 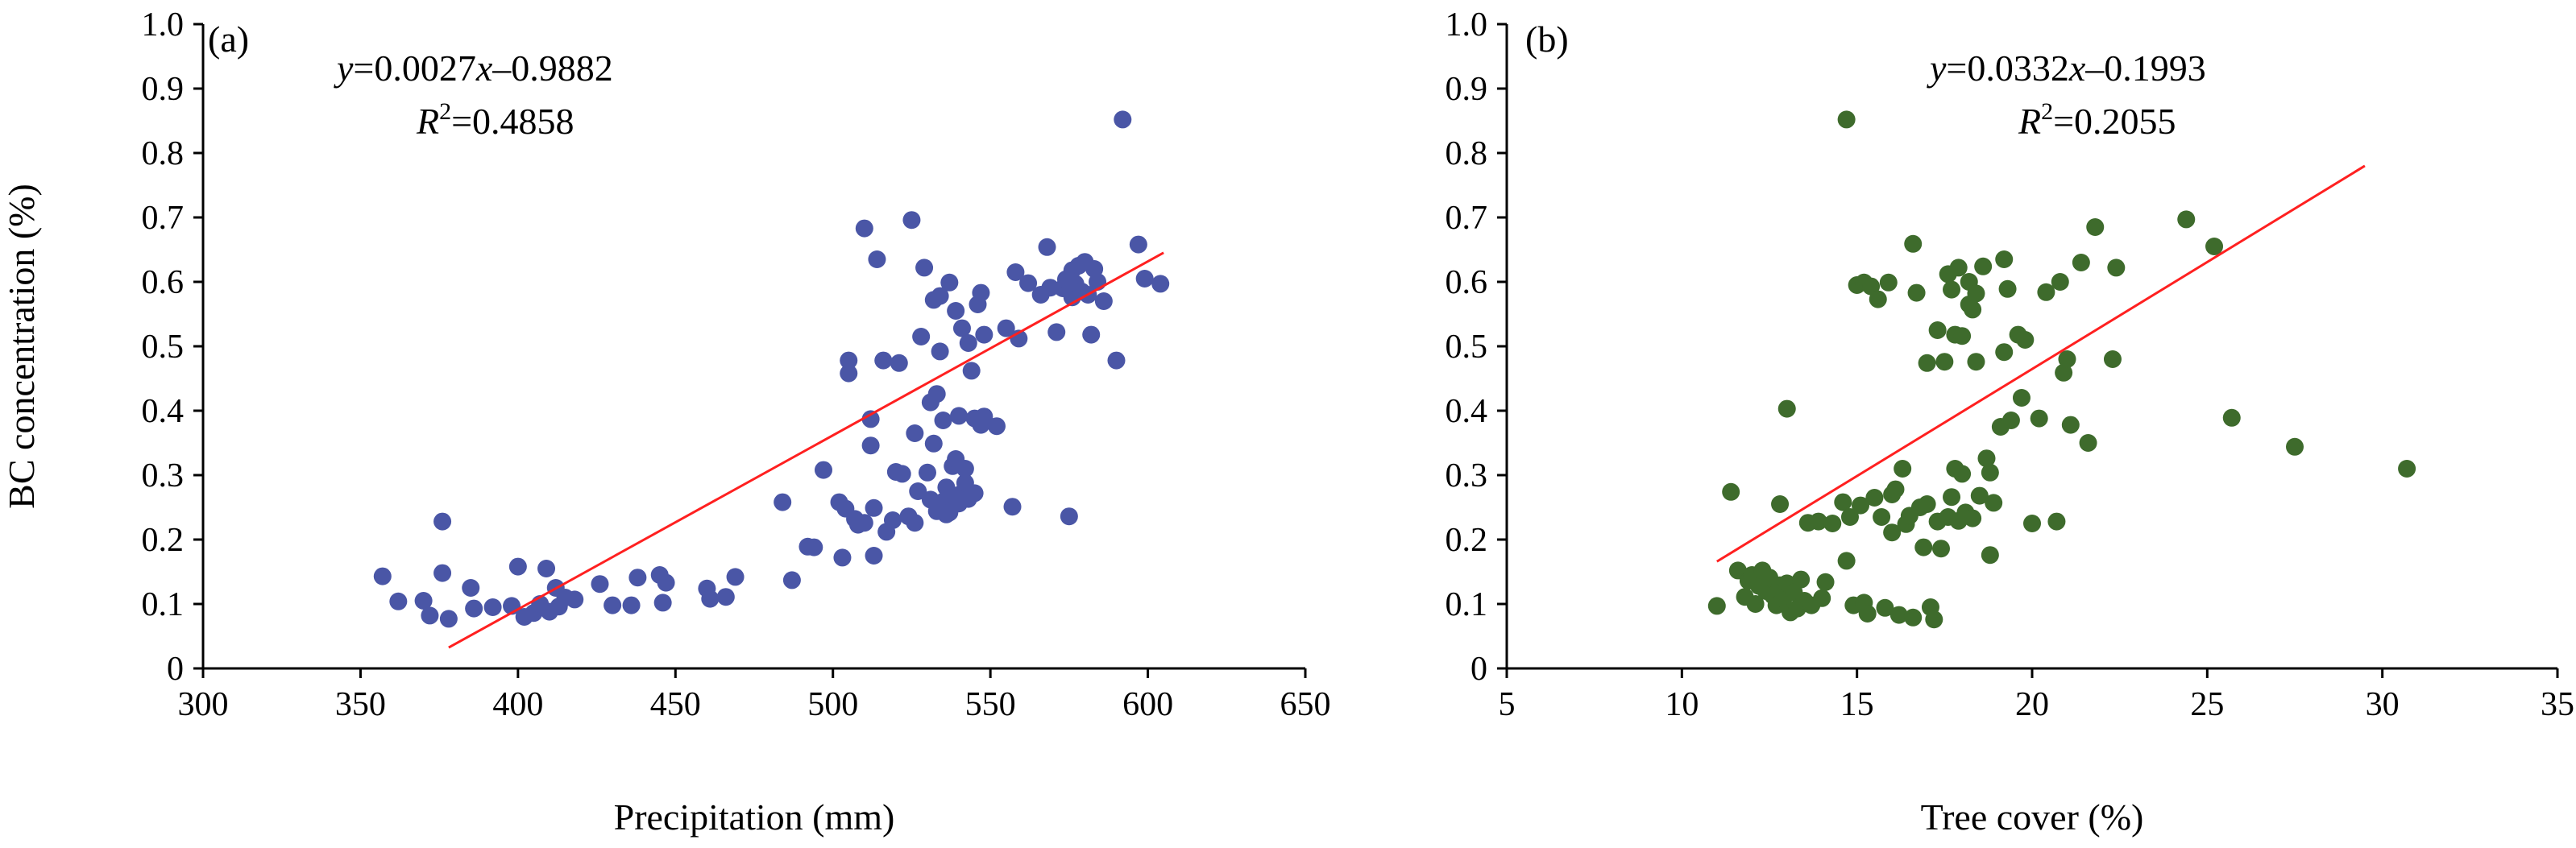 What do you see at coordinates (1467, 411) in the screenshot?
I see `y-tick-label: 0.4` at bounding box center [1467, 411].